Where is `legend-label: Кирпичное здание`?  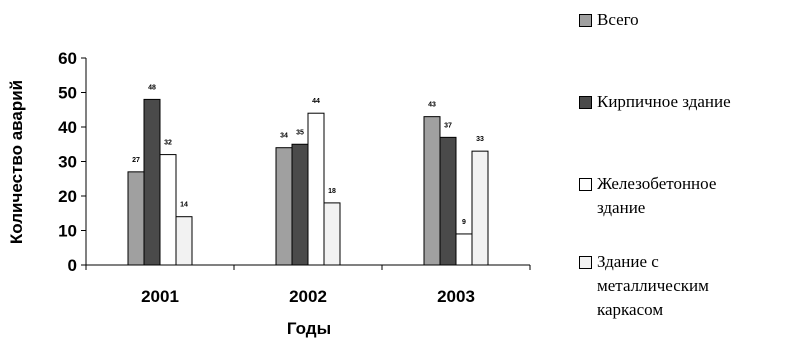
legend-label: Кирпичное здание is located at coordinates (664, 102).